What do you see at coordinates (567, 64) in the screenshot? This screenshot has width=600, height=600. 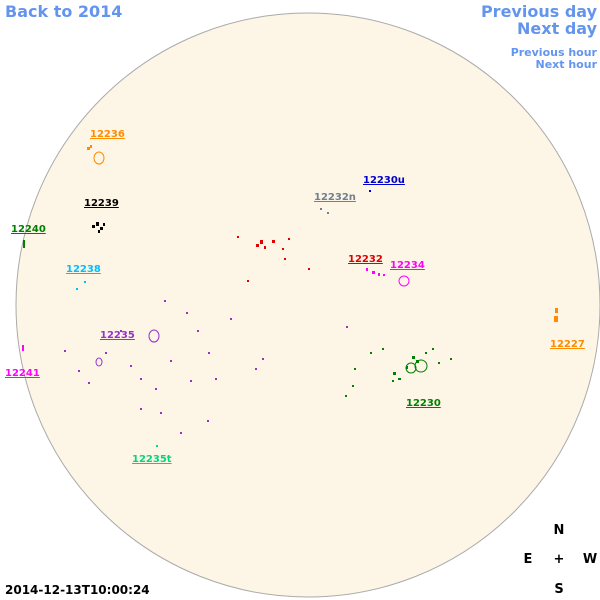 I see `next-hour-link: Next hour` at bounding box center [567, 64].